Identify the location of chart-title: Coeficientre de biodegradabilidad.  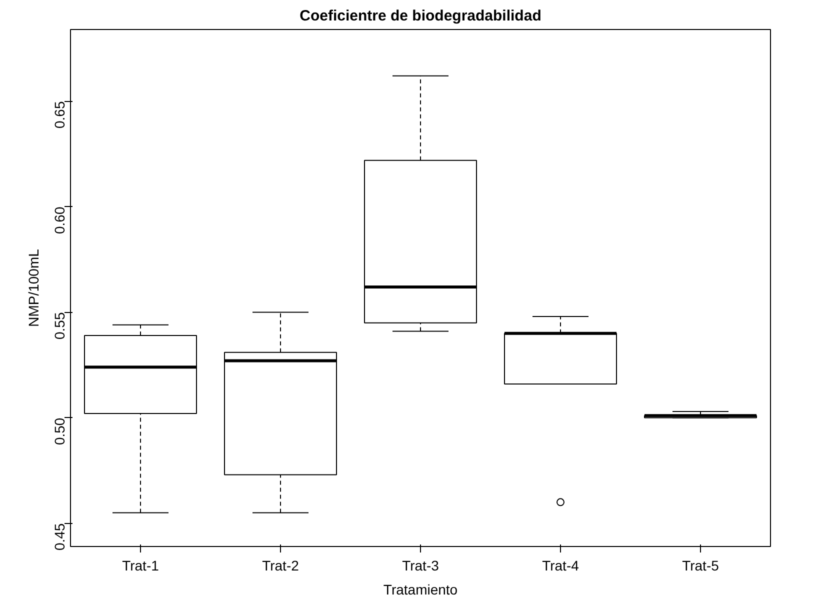
(421, 16).